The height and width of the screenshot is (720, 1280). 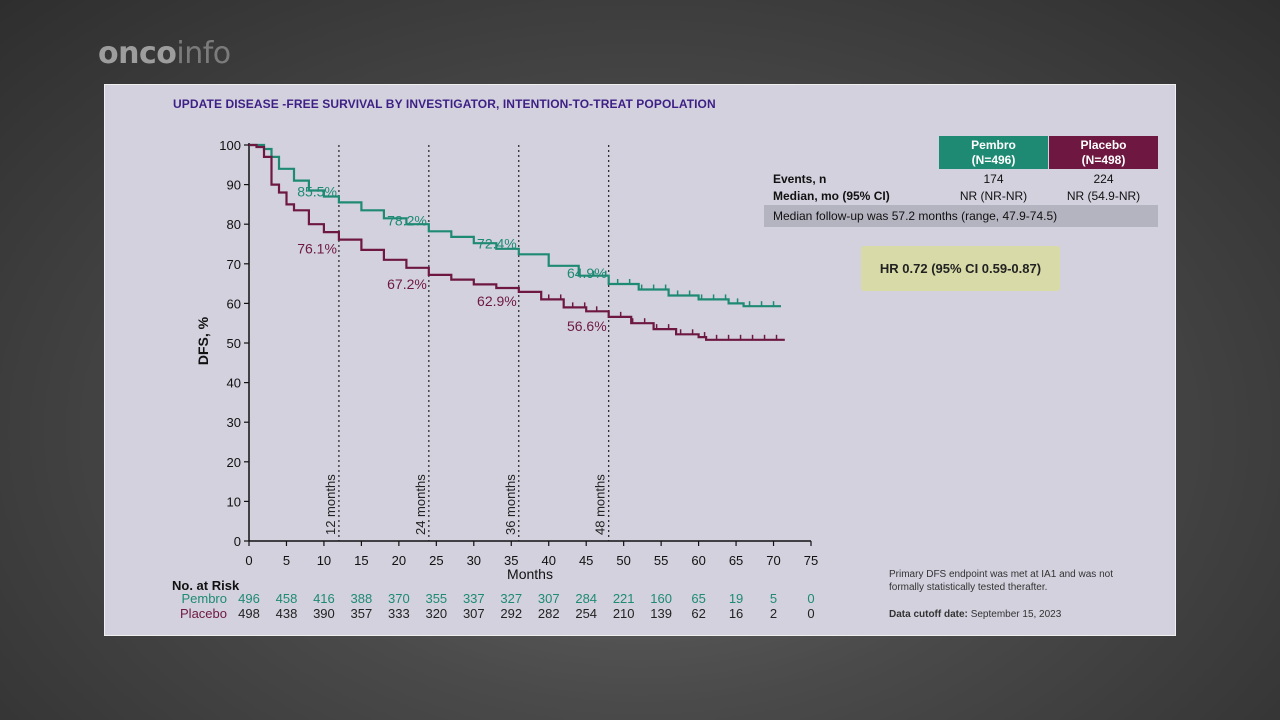 I want to click on risk-value: 355, so click(x=436, y=598).